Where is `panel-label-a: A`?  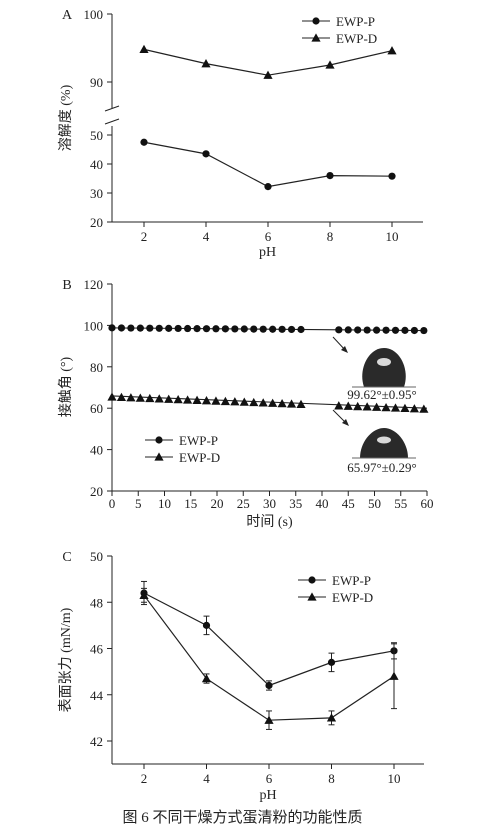
panel-label-a: A is located at coordinates (67, 15).